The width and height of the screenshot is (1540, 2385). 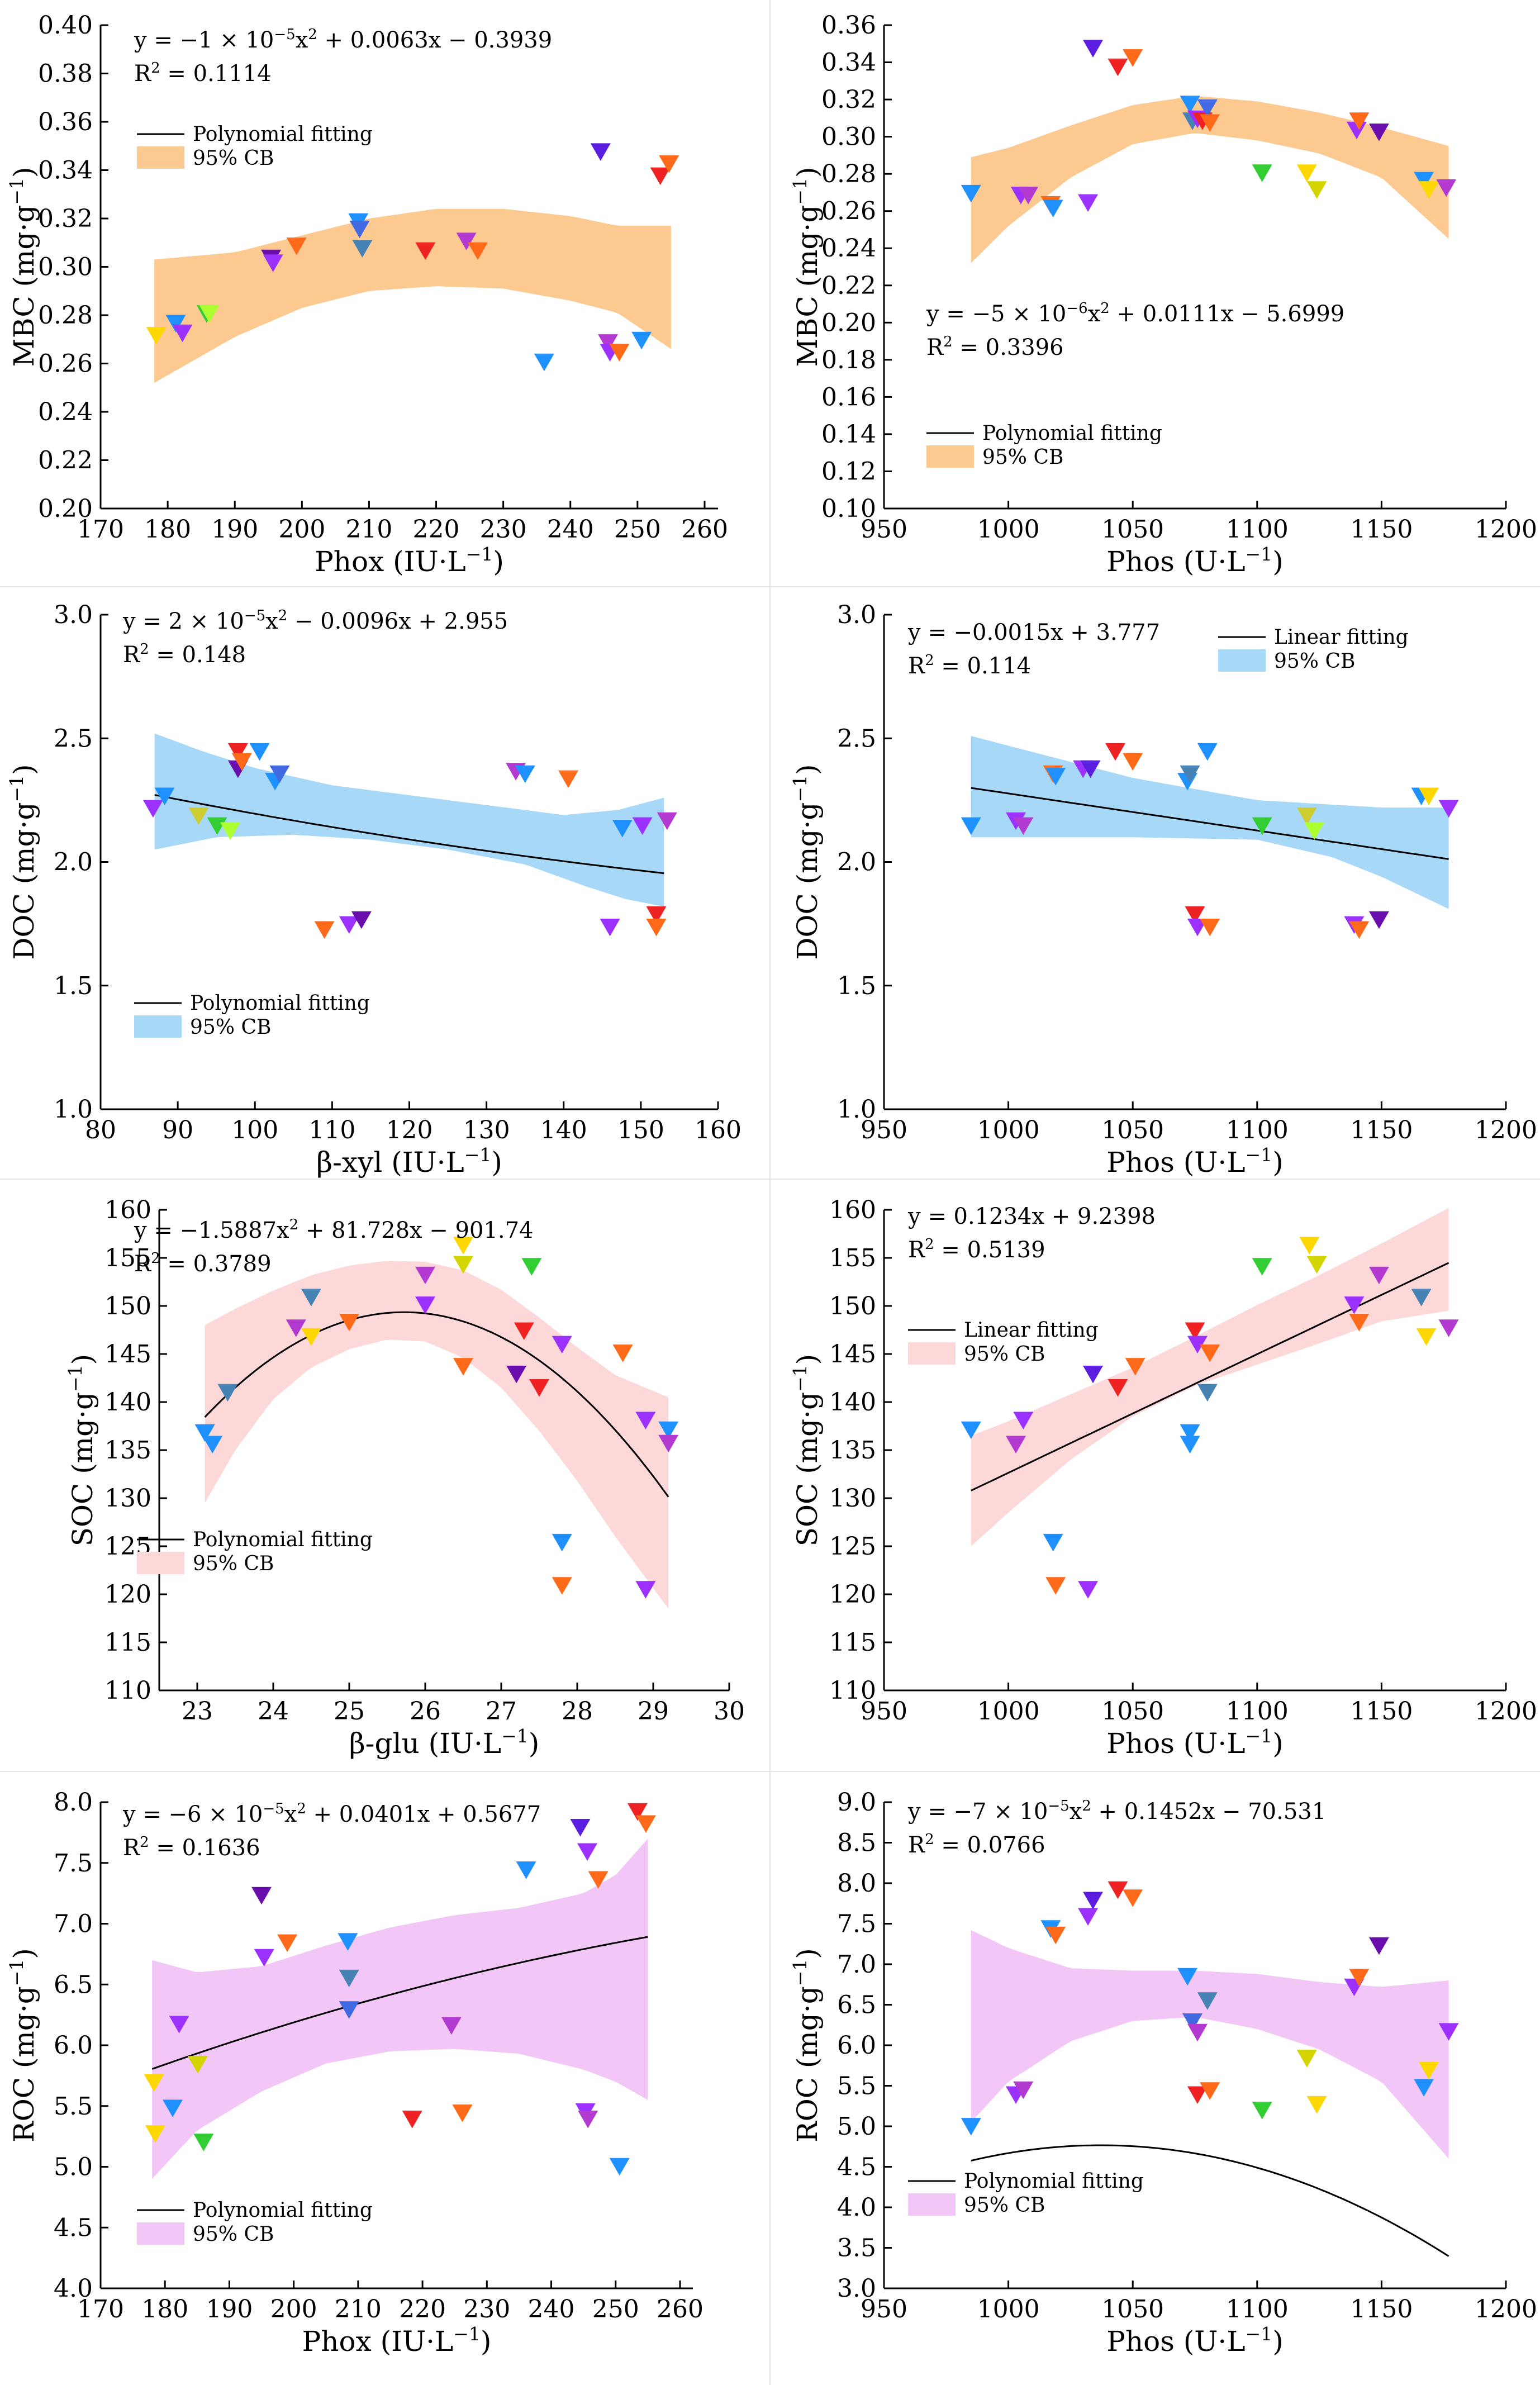 What do you see at coordinates (705, 529) in the screenshot?
I see `x-tick-label: 260` at bounding box center [705, 529].